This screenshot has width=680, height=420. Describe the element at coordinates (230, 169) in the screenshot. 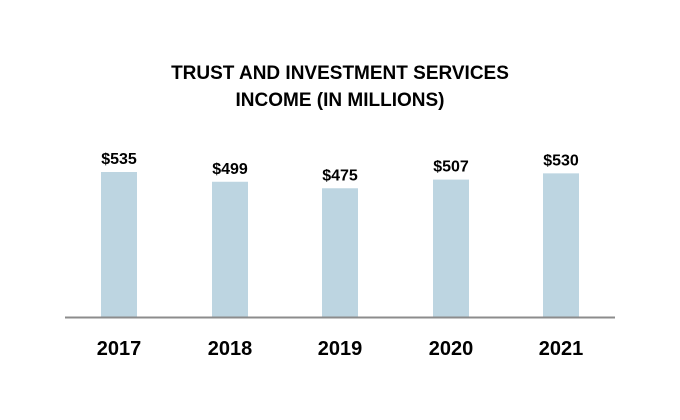

I see `data-label-2018: $499` at that location.